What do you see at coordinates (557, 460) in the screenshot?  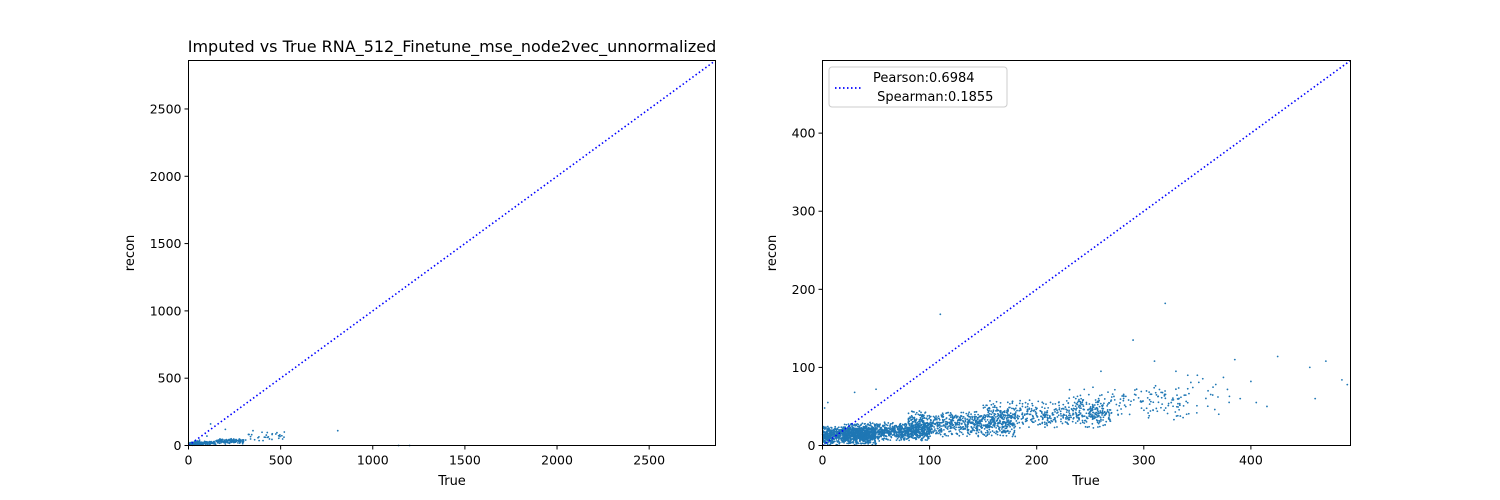 I see `x-tick-label: 2000` at bounding box center [557, 460].